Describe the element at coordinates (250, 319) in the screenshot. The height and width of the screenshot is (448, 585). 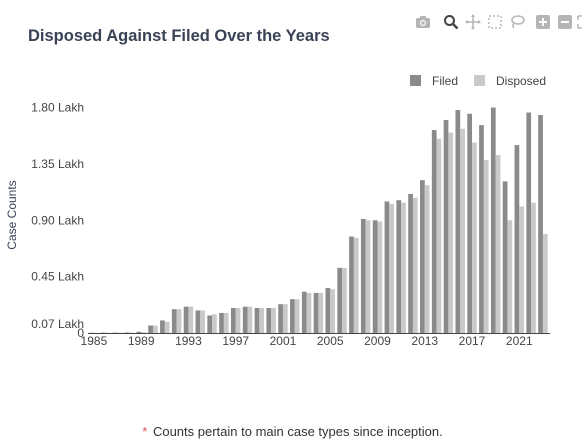
I see `bar-disposed-1998` at that location.